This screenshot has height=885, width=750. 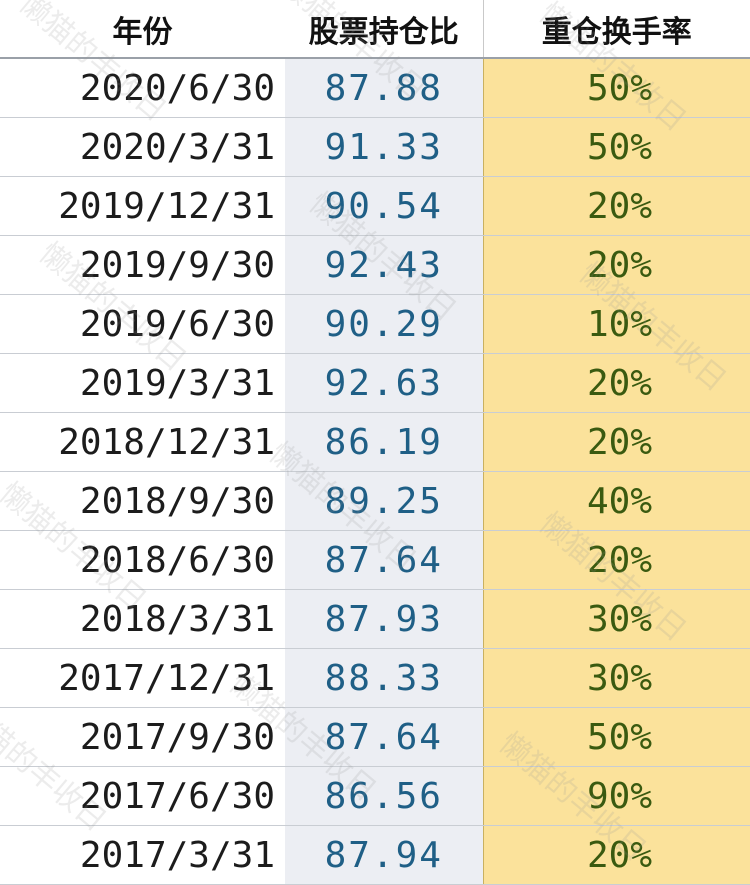 What do you see at coordinates (142, 147) in the screenshot?
I see `date-cell: 2020/3/31` at bounding box center [142, 147].